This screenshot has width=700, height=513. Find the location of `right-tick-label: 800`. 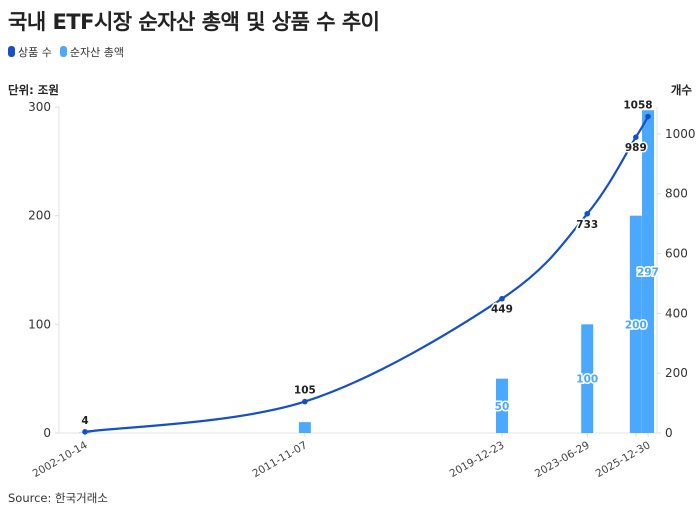

right-tick-label: 800 is located at coordinates (676, 194).